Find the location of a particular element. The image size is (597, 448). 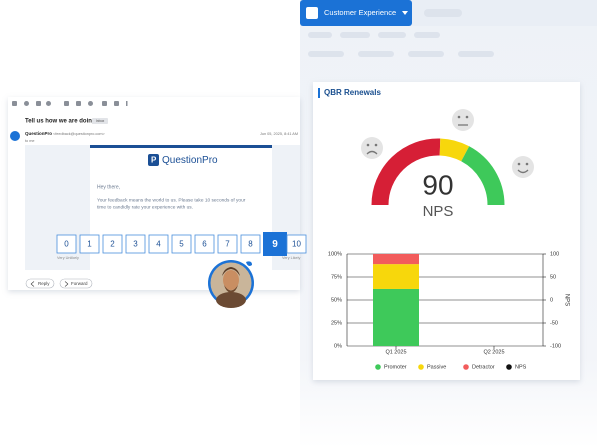

email-toolbar is located at coordinates (70, 103).